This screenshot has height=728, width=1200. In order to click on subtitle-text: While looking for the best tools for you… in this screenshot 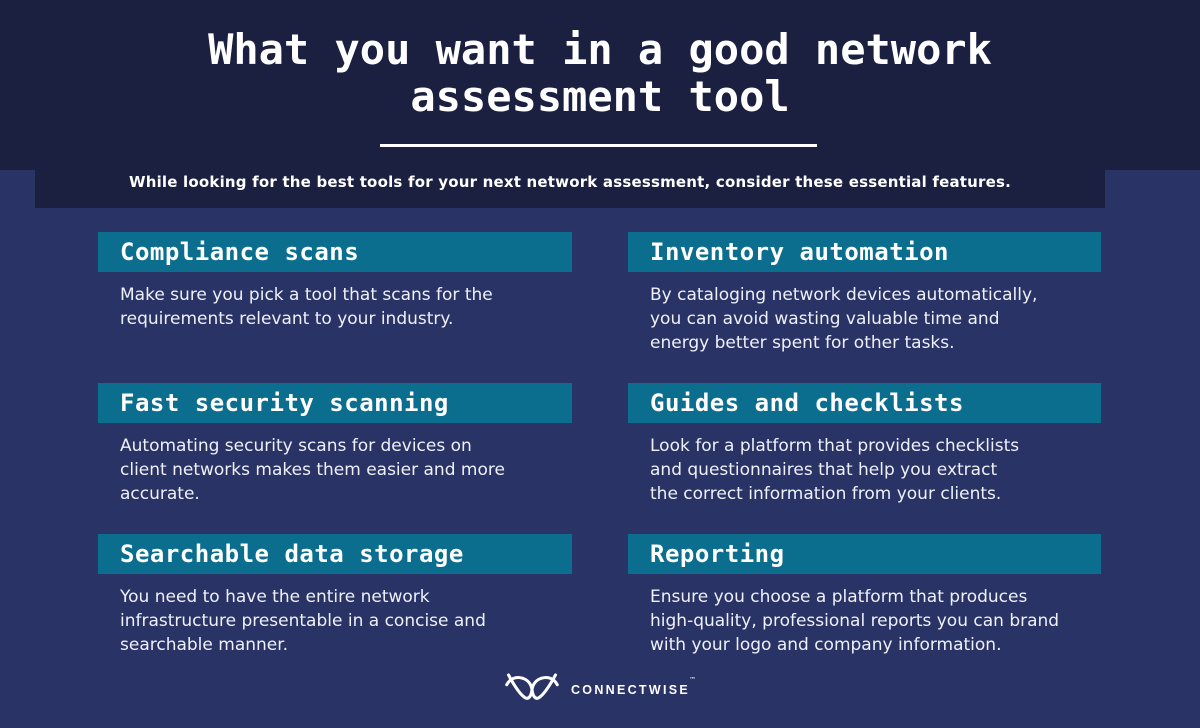, I will do `click(570, 182)`.